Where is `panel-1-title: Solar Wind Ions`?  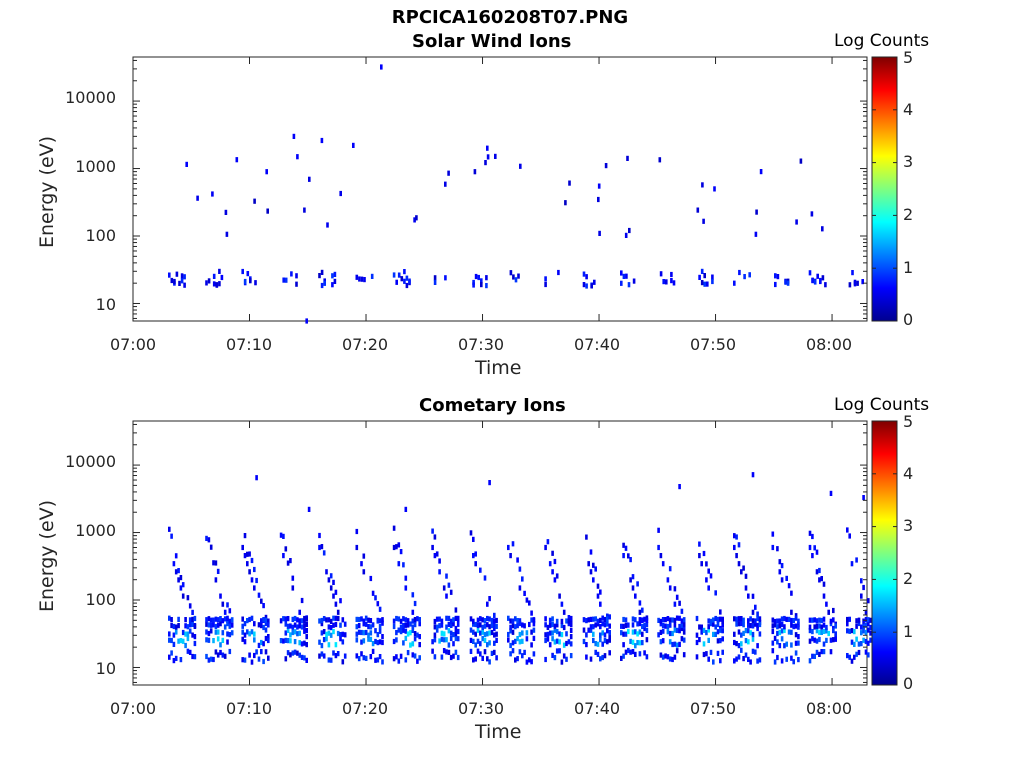
panel-1-title: Solar Wind Ions is located at coordinates (492, 41).